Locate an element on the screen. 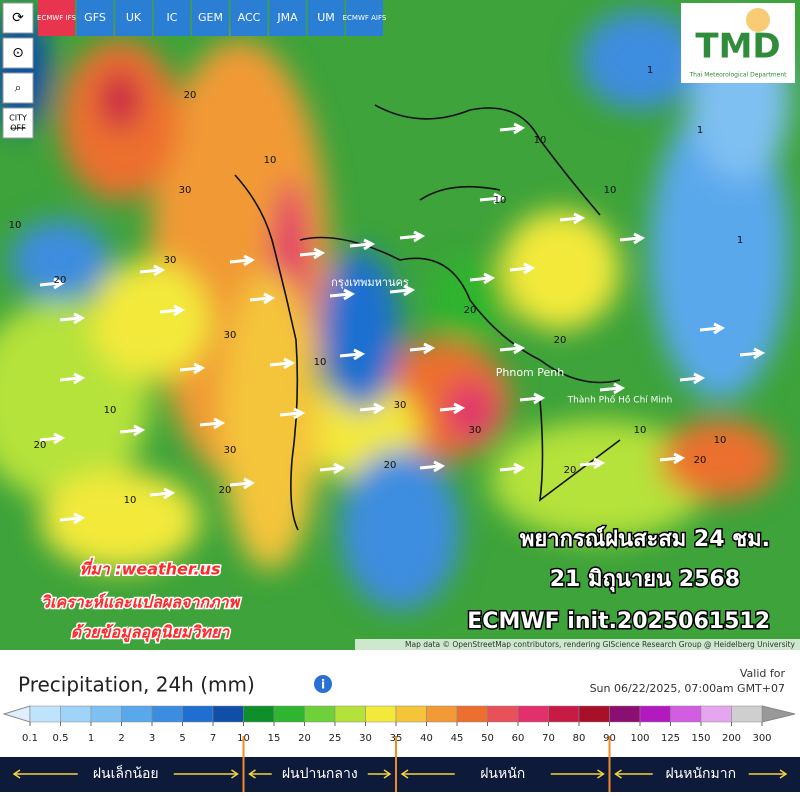  range-label: ฝนปานกลาง is located at coordinates (320, 774).